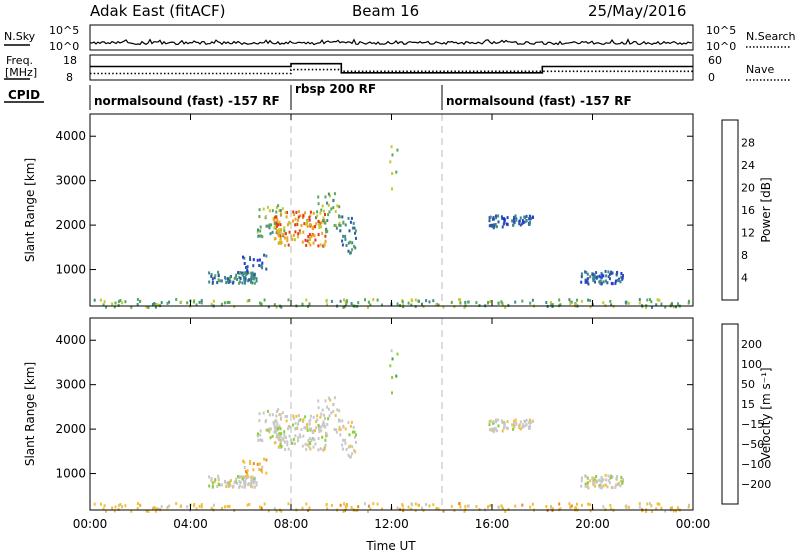 The image size is (800, 554). I want to click on velocity-ytick-label: 2000, so click(70, 429).